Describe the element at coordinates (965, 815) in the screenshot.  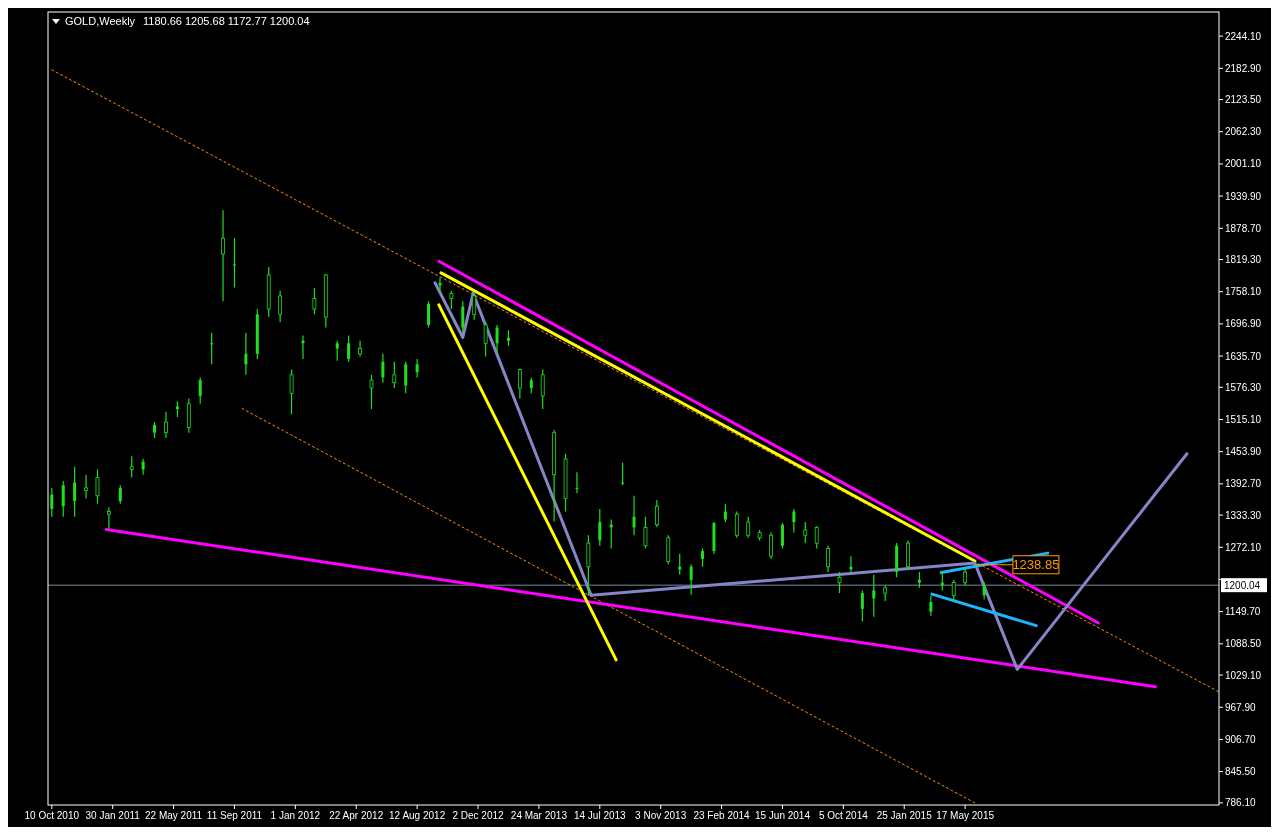
I see `x-tick-label: 17 May 2015` at that location.